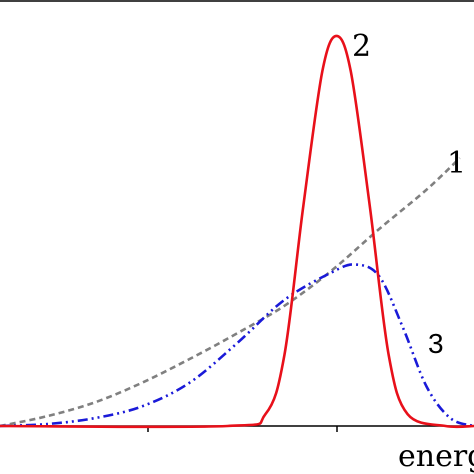 This screenshot has height=474, width=474. What do you see at coordinates (456, 163) in the screenshot?
I see `curve-label-1: 1` at bounding box center [456, 163].